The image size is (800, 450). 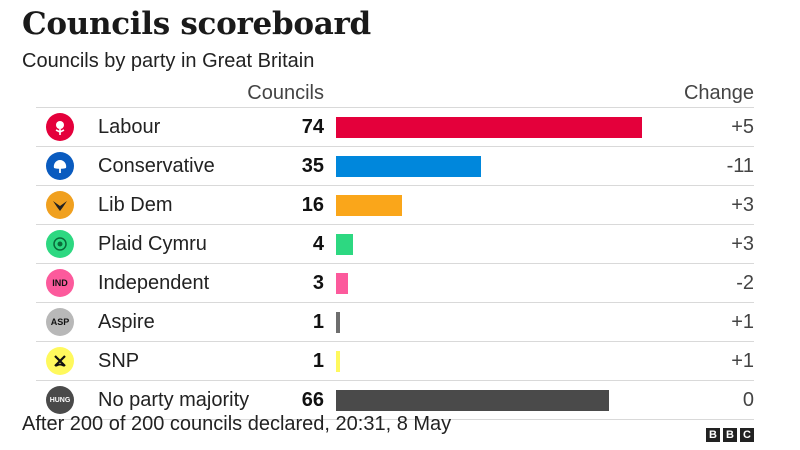 What do you see at coordinates (312, 205) in the screenshot?
I see `councils-count: 16` at bounding box center [312, 205].